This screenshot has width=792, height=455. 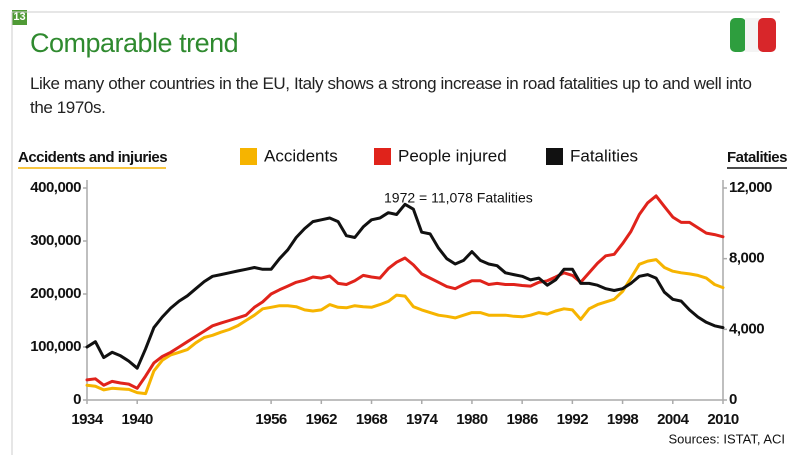 What do you see at coordinates (746, 258) in the screenshot?
I see `y2-tick-label: 8,000` at bounding box center [746, 258].